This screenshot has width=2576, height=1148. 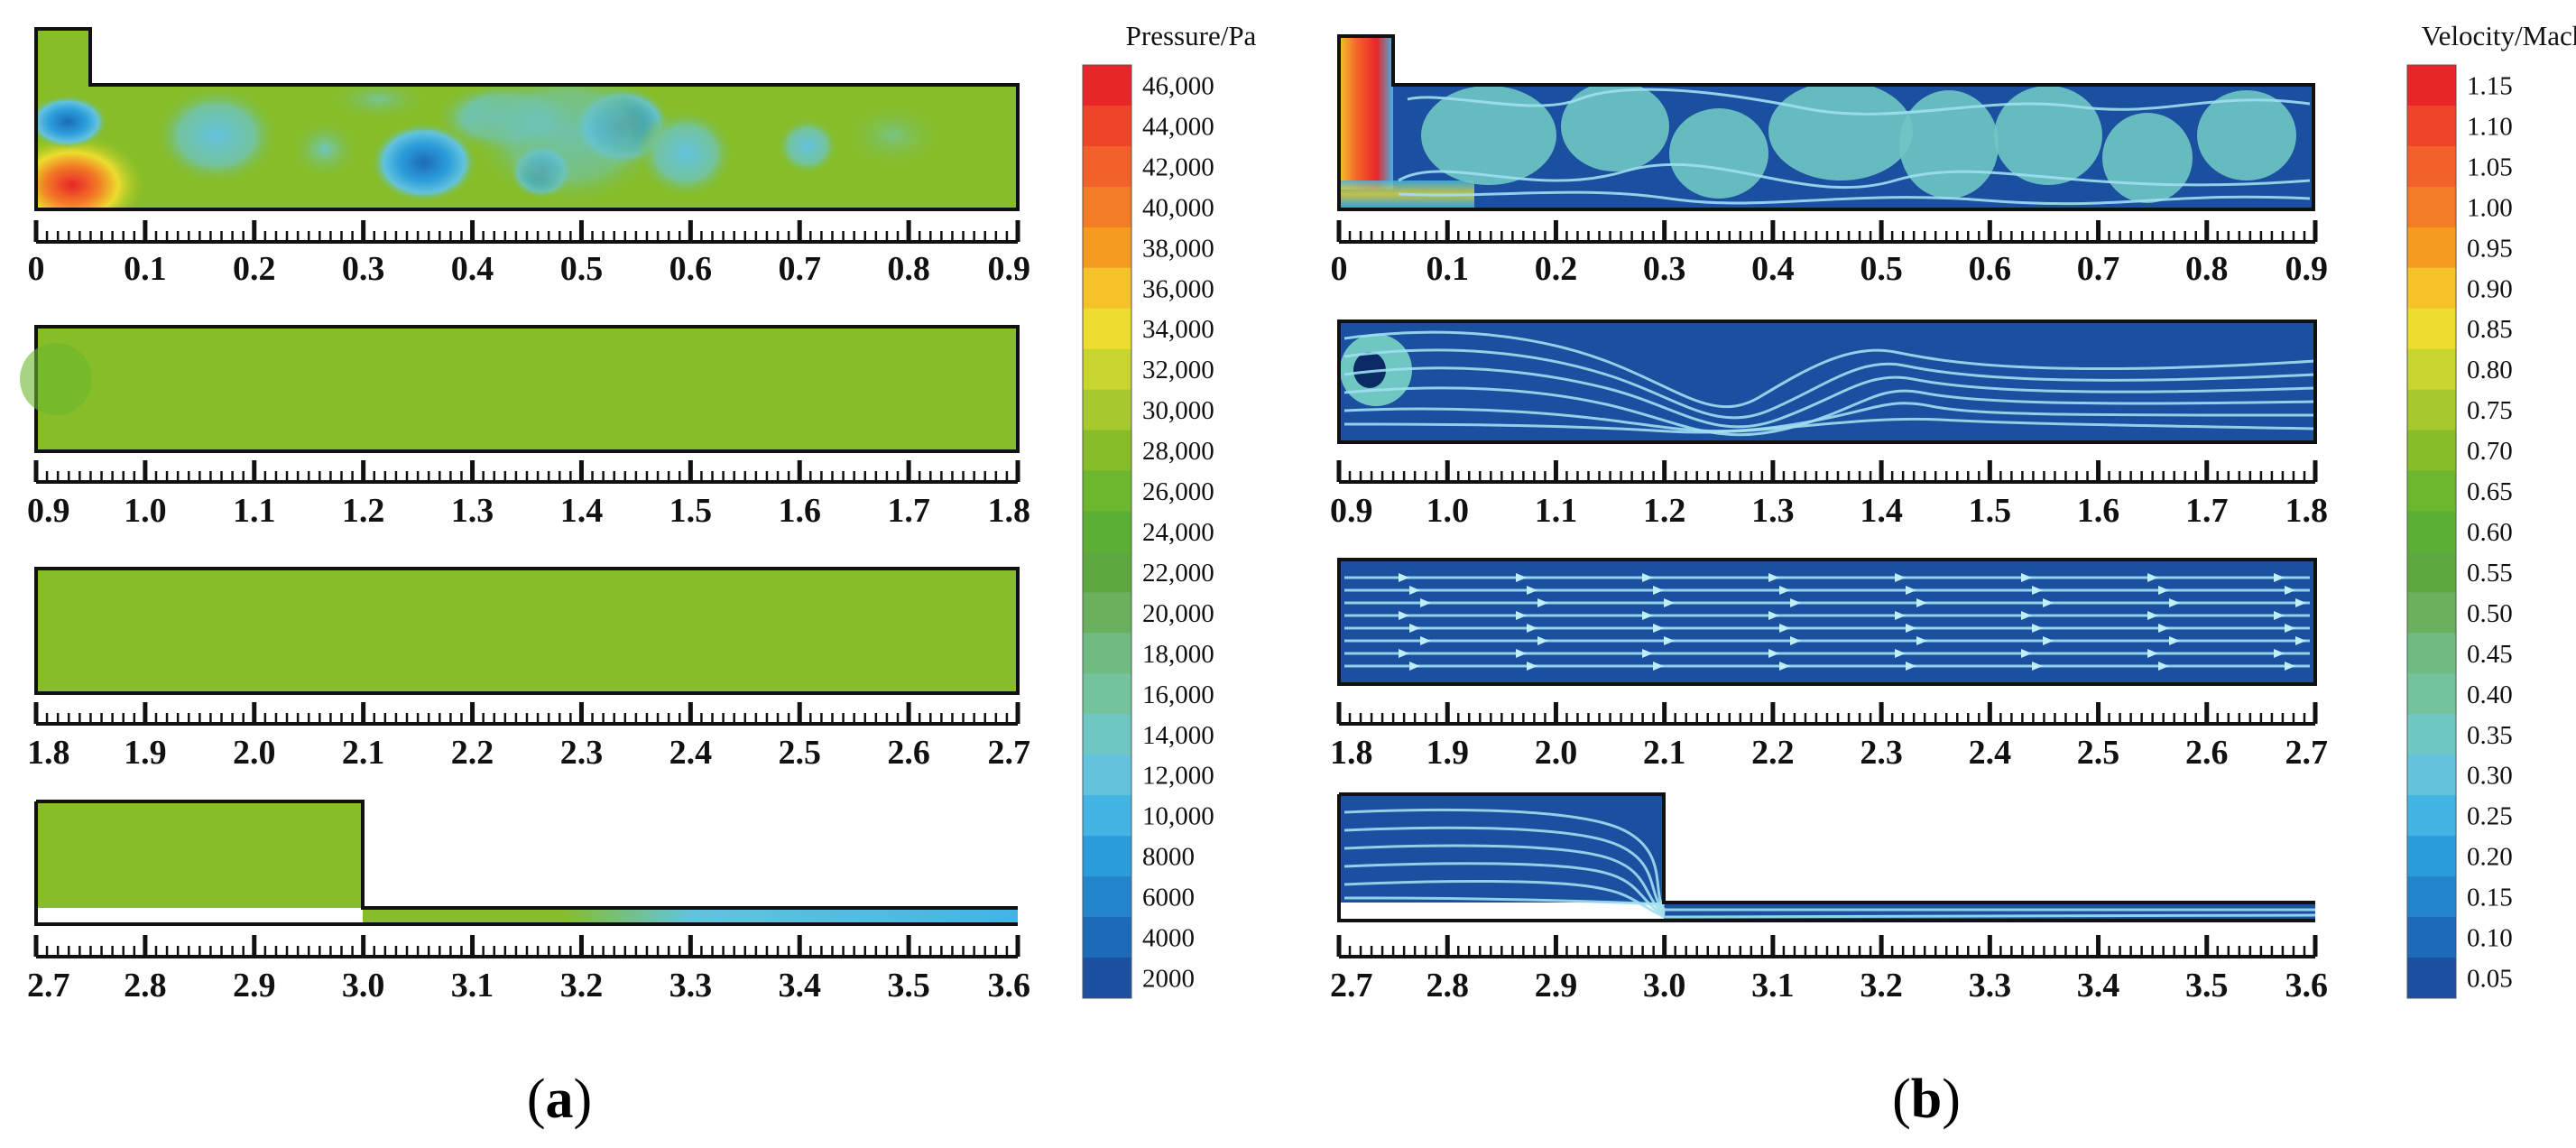 What do you see at coordinates (1926, 1099) in the screenshot?
I see `panel-label-b: (b)` at bounding box center [1926, 1099].